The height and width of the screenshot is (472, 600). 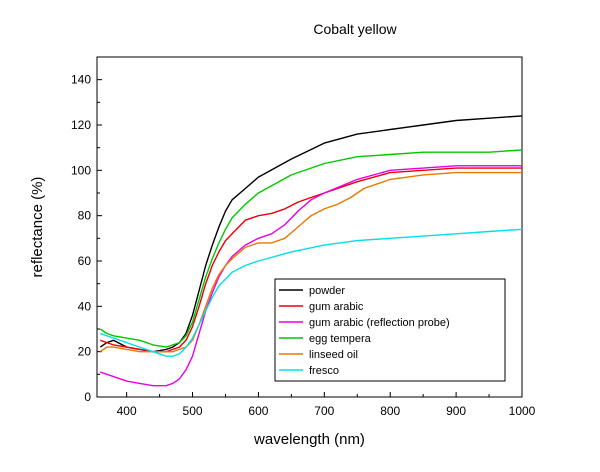 What do you see at coordinates (522, 411) in the screenshot?
I see `x-tick-label: 1000` at bounding box center [522, 411].